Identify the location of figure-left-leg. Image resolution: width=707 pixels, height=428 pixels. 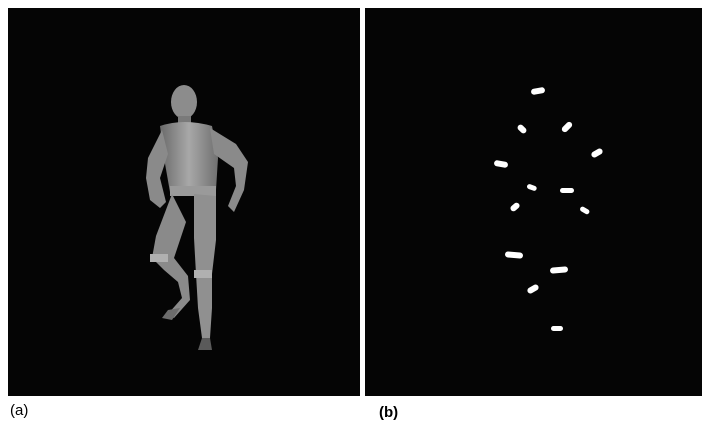
(171, 256).